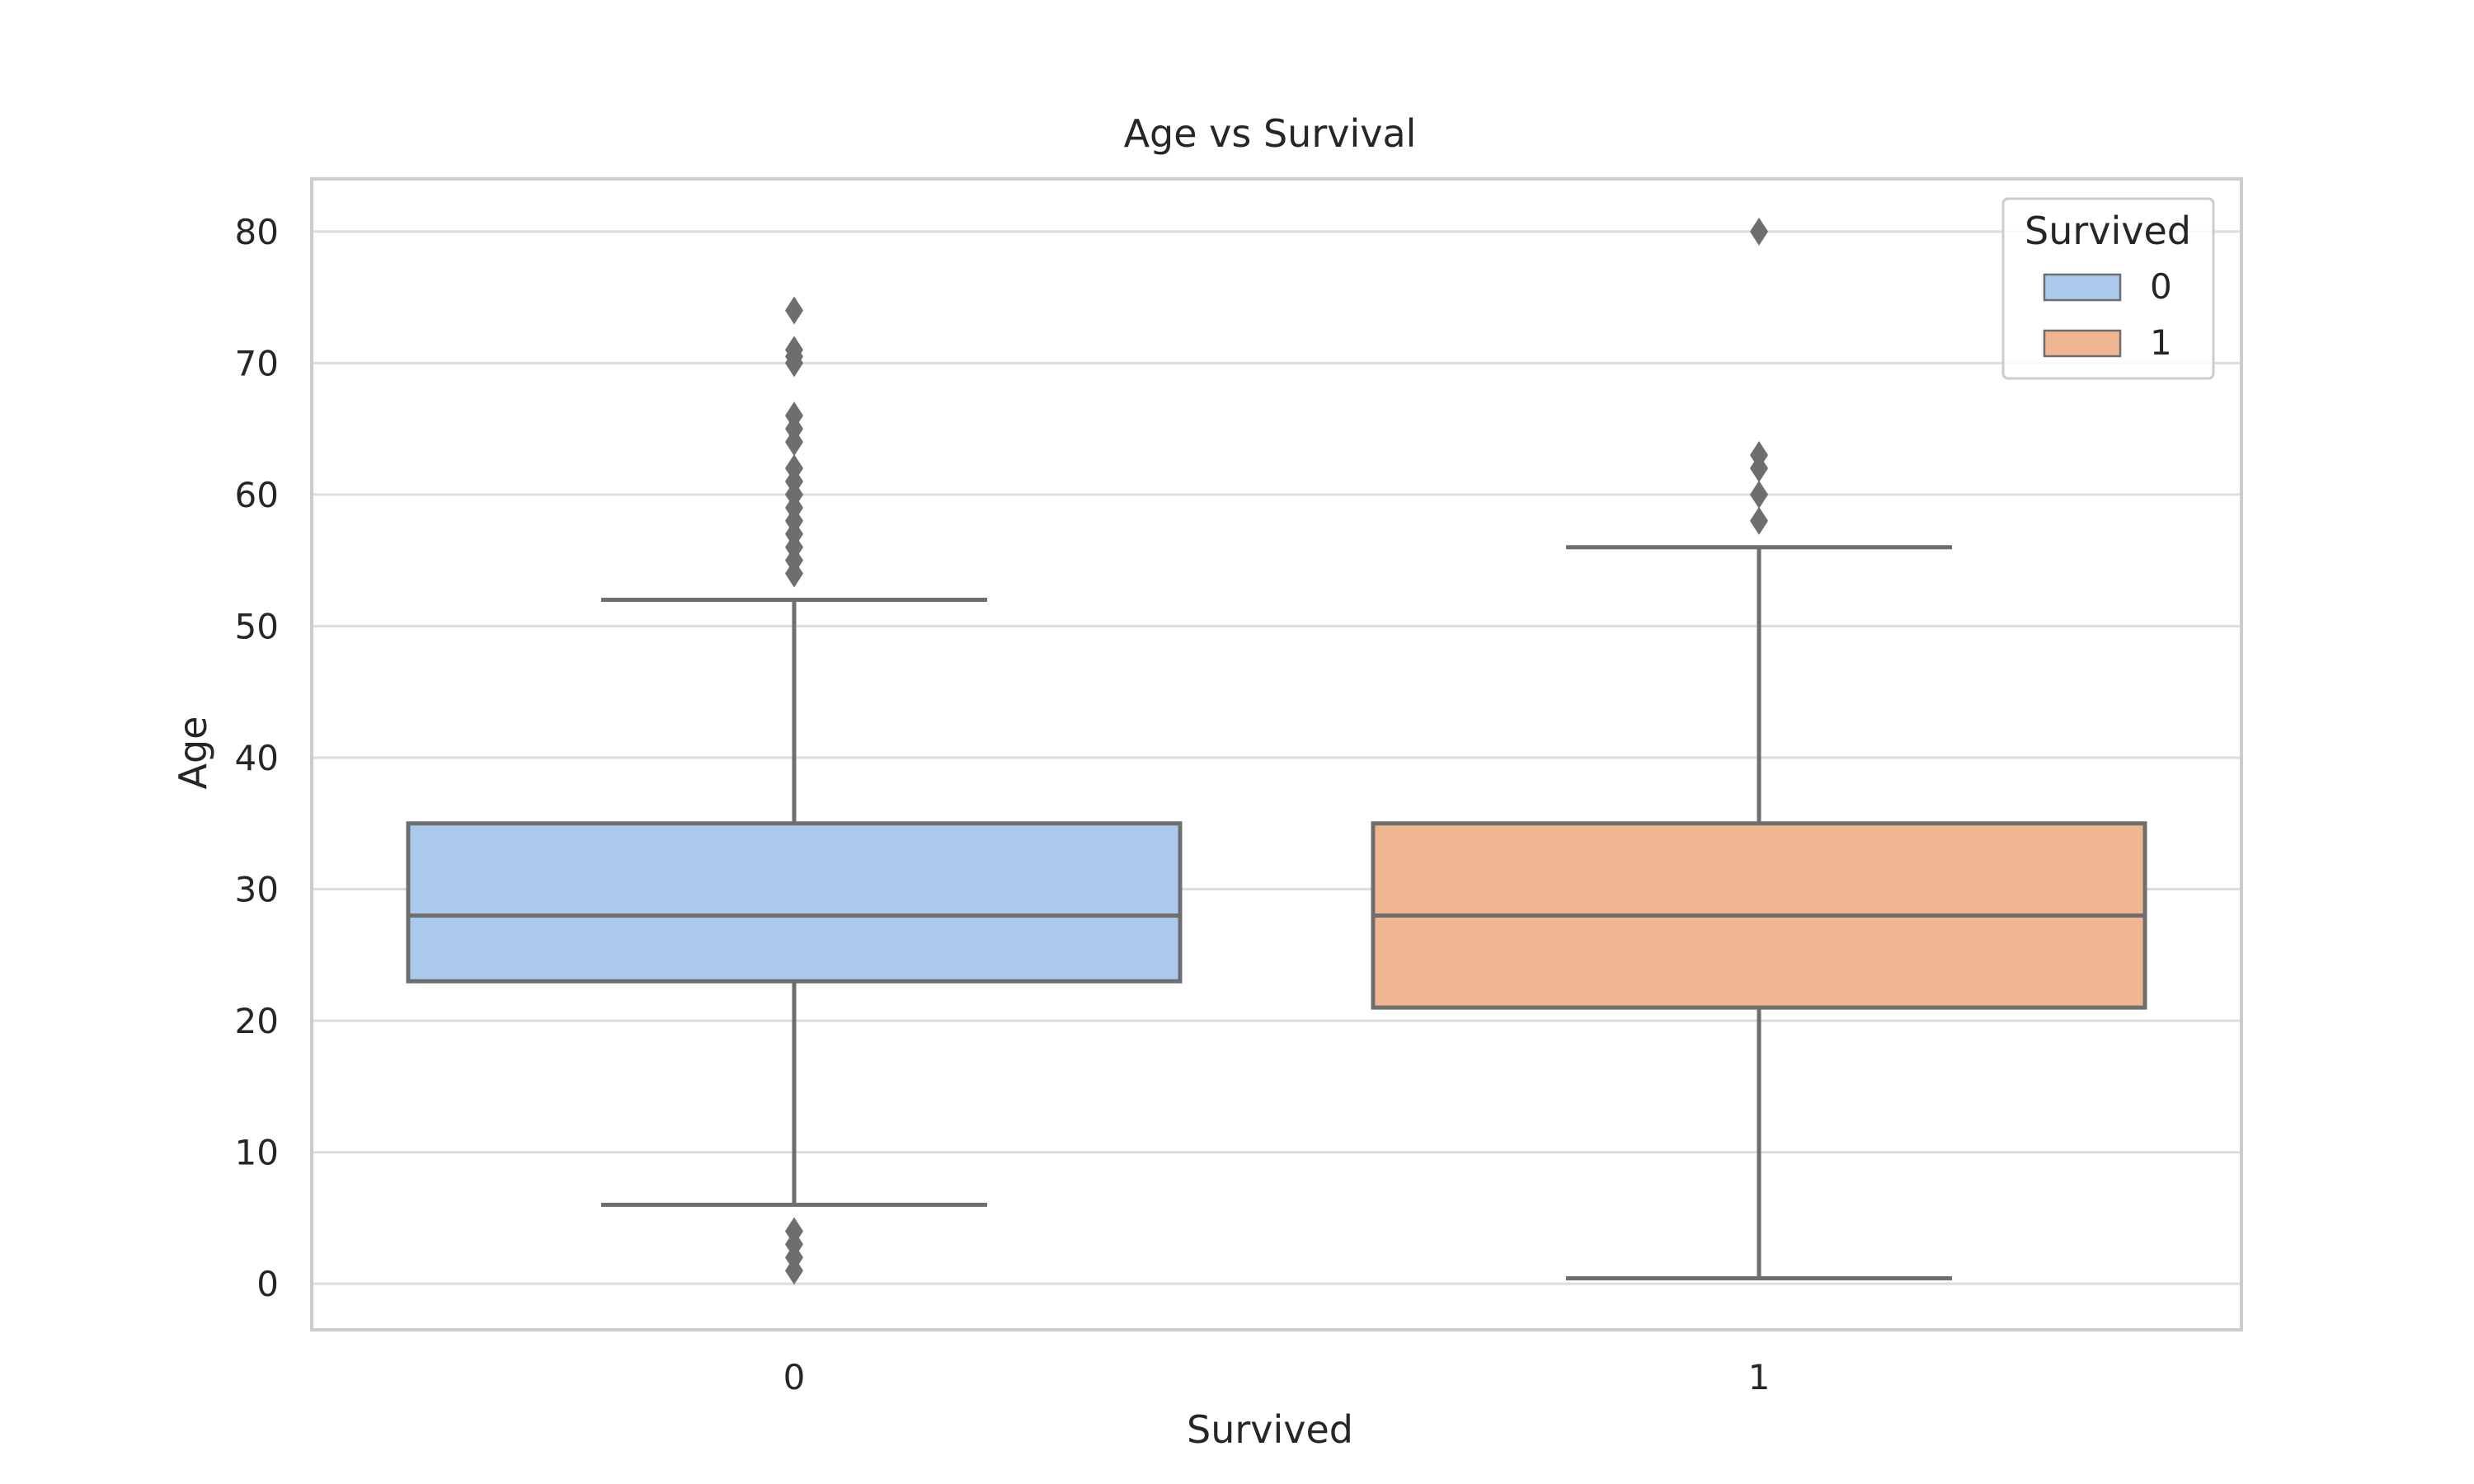  I want to click on x-tick-label: 0, so click(794, 1377).